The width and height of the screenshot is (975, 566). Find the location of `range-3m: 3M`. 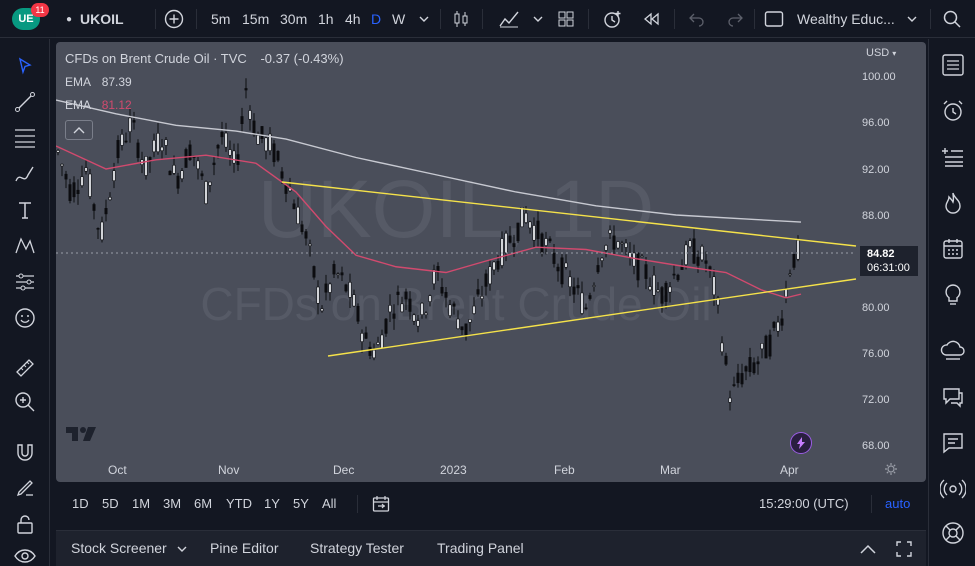

range-3m: 3M is located at coordinates (172, 503).